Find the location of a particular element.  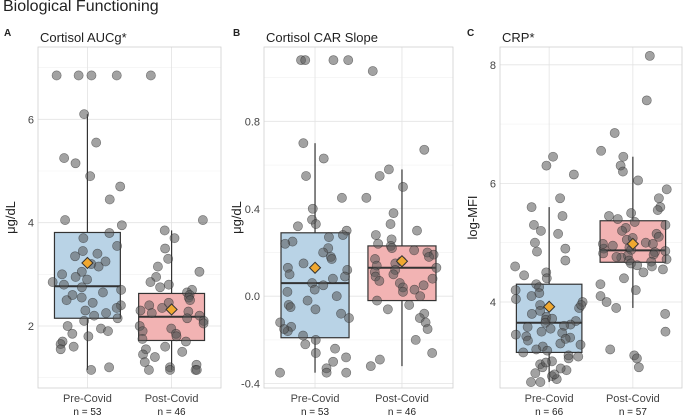

panel-label-c: C is located at coordinates (470, 33).